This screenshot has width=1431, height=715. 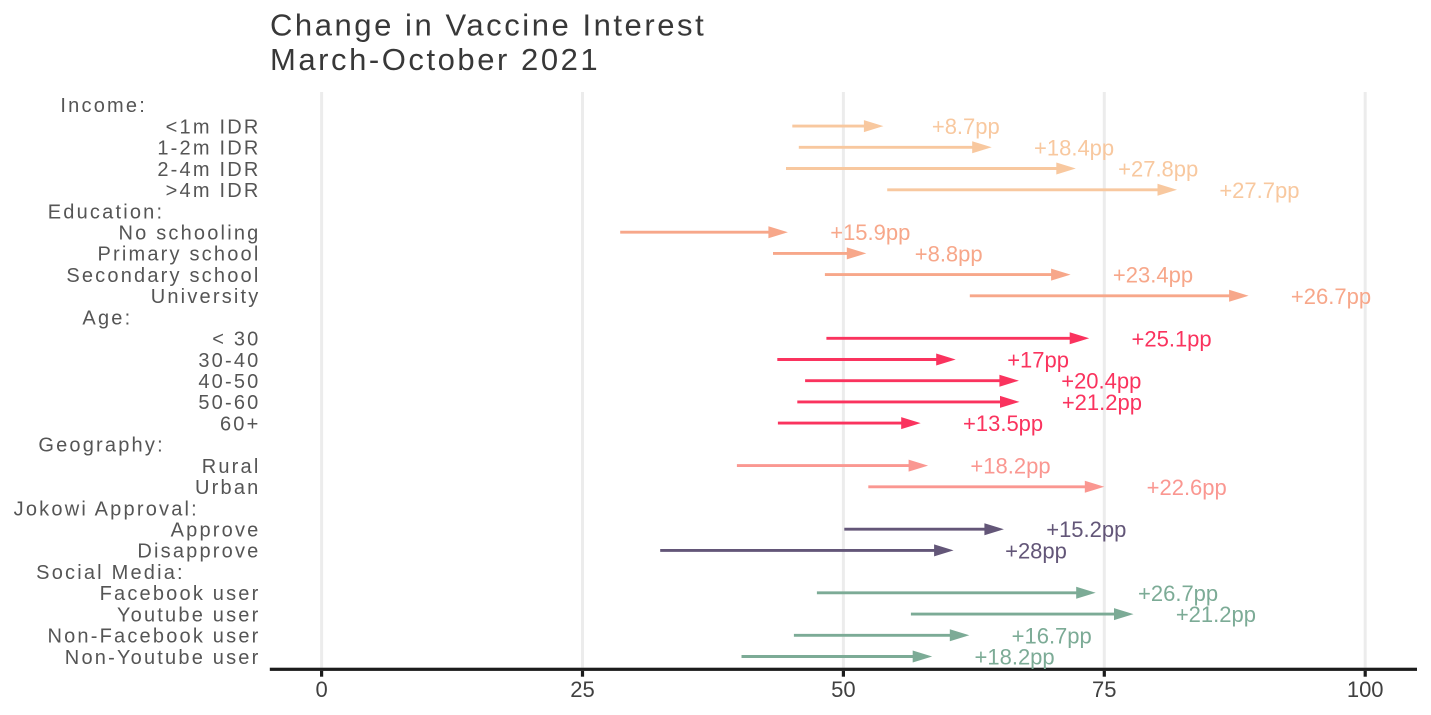 What do you see at coordinates (189, 234) in the screenshot?
I see `svg-text: No schooling` at bounding box center [189, 234].